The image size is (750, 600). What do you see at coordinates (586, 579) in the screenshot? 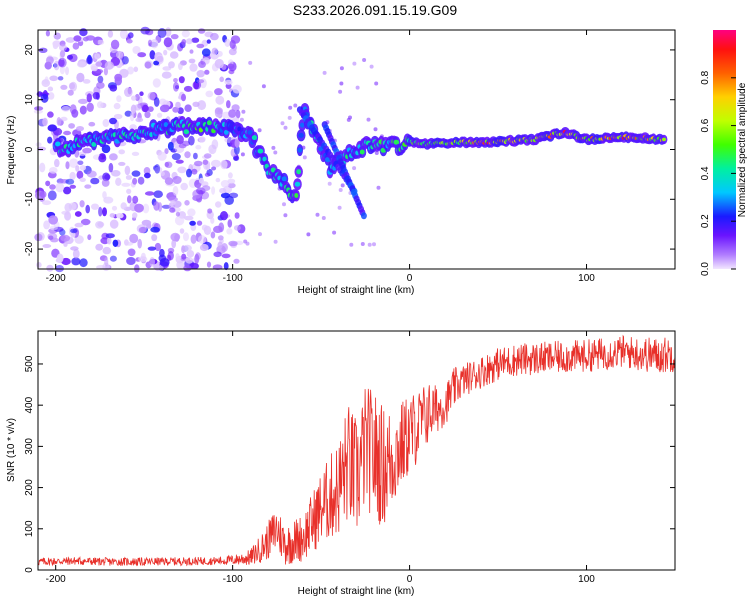
I see `snr-x-tick-label: 100` at bounding box center [586, 579].